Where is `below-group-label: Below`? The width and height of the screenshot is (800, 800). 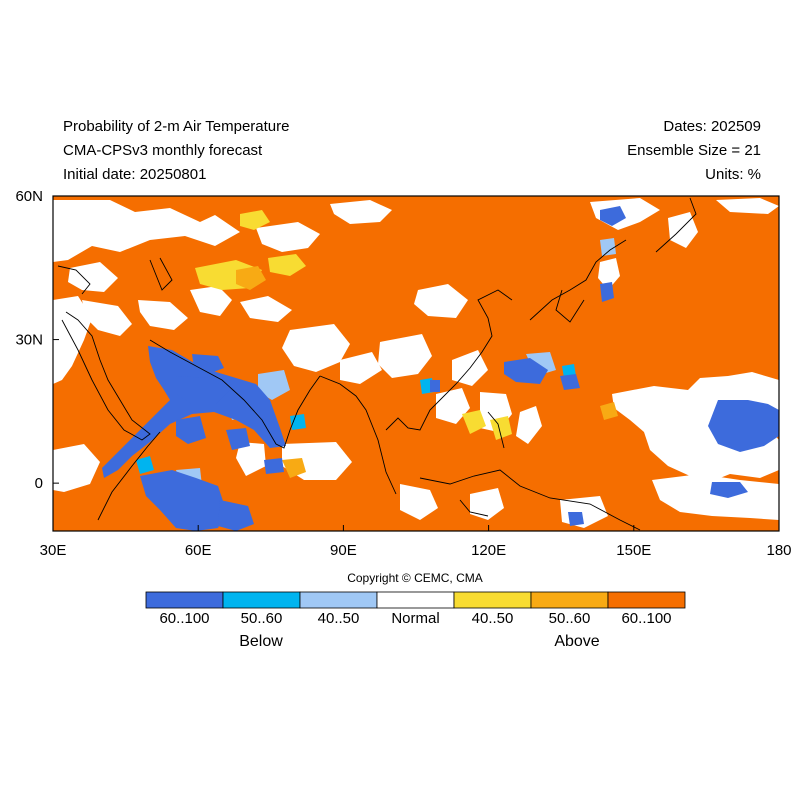
below-group-label: Below is located at coordinates (261, 641).